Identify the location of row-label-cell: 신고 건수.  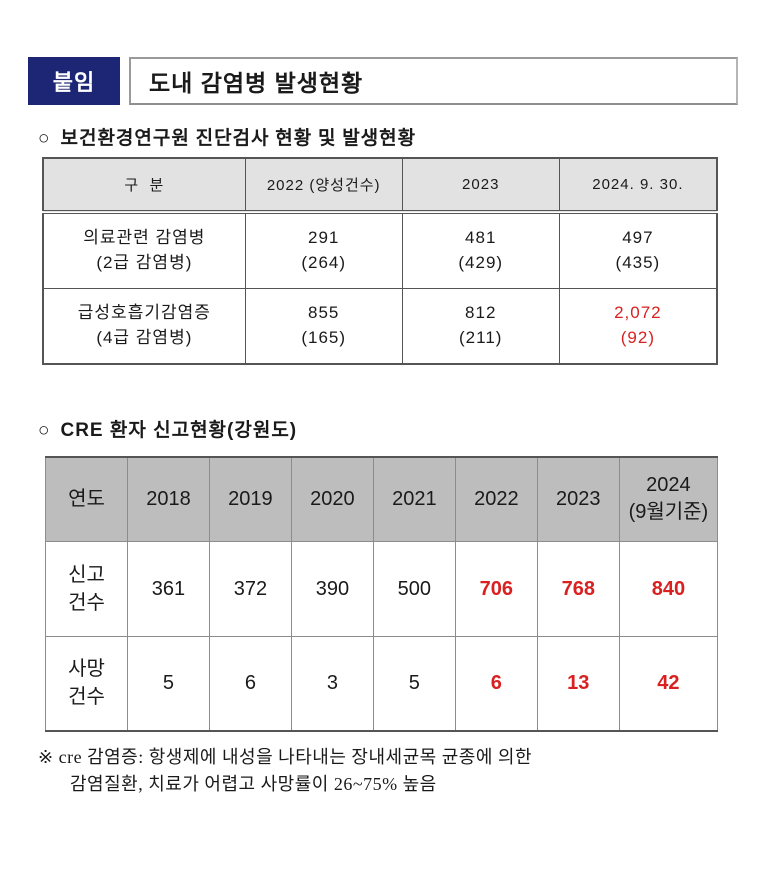
(86, 588).